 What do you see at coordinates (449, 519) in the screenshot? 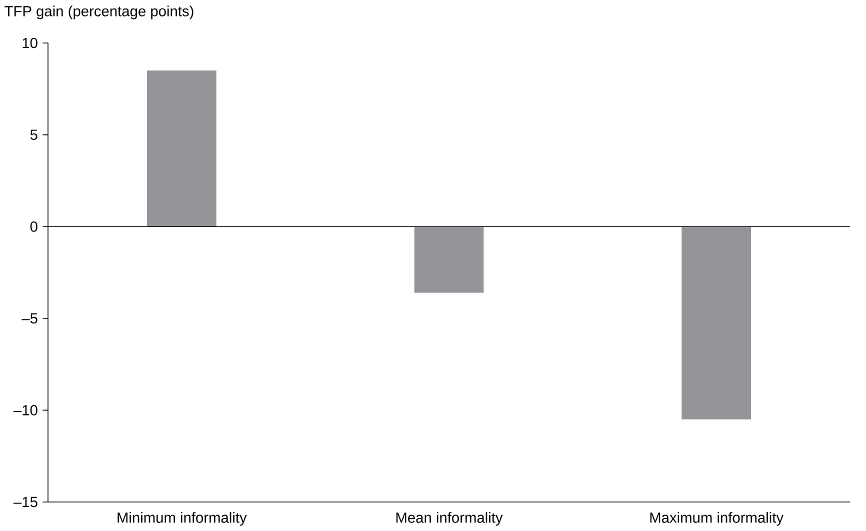
I see `x-tick-label: Mean informality` at bounding box center [449, 519].